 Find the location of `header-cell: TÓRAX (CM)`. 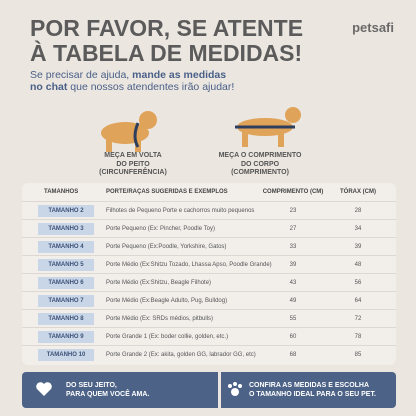

header-cell: TÓRAX (CM) is located at coordinates (358, 192).